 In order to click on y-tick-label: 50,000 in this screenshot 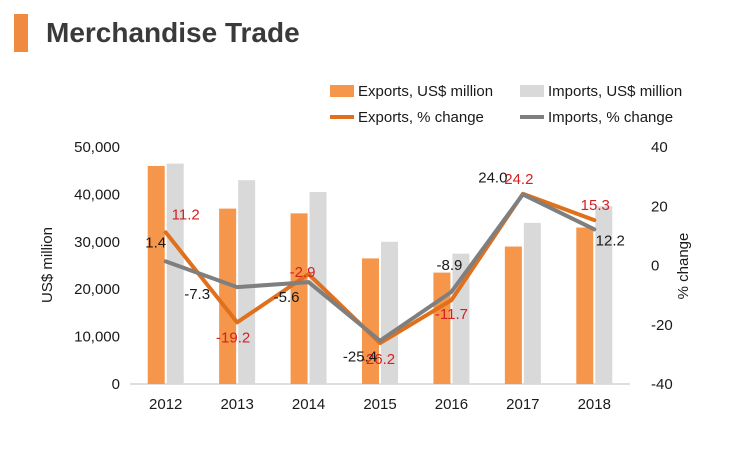, I will do `click(97, 147)`.